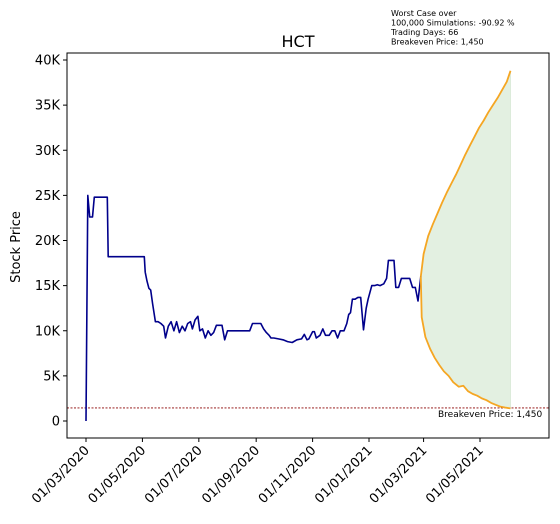  I want to click on y-tick-label: 40K, so click(48, 61).